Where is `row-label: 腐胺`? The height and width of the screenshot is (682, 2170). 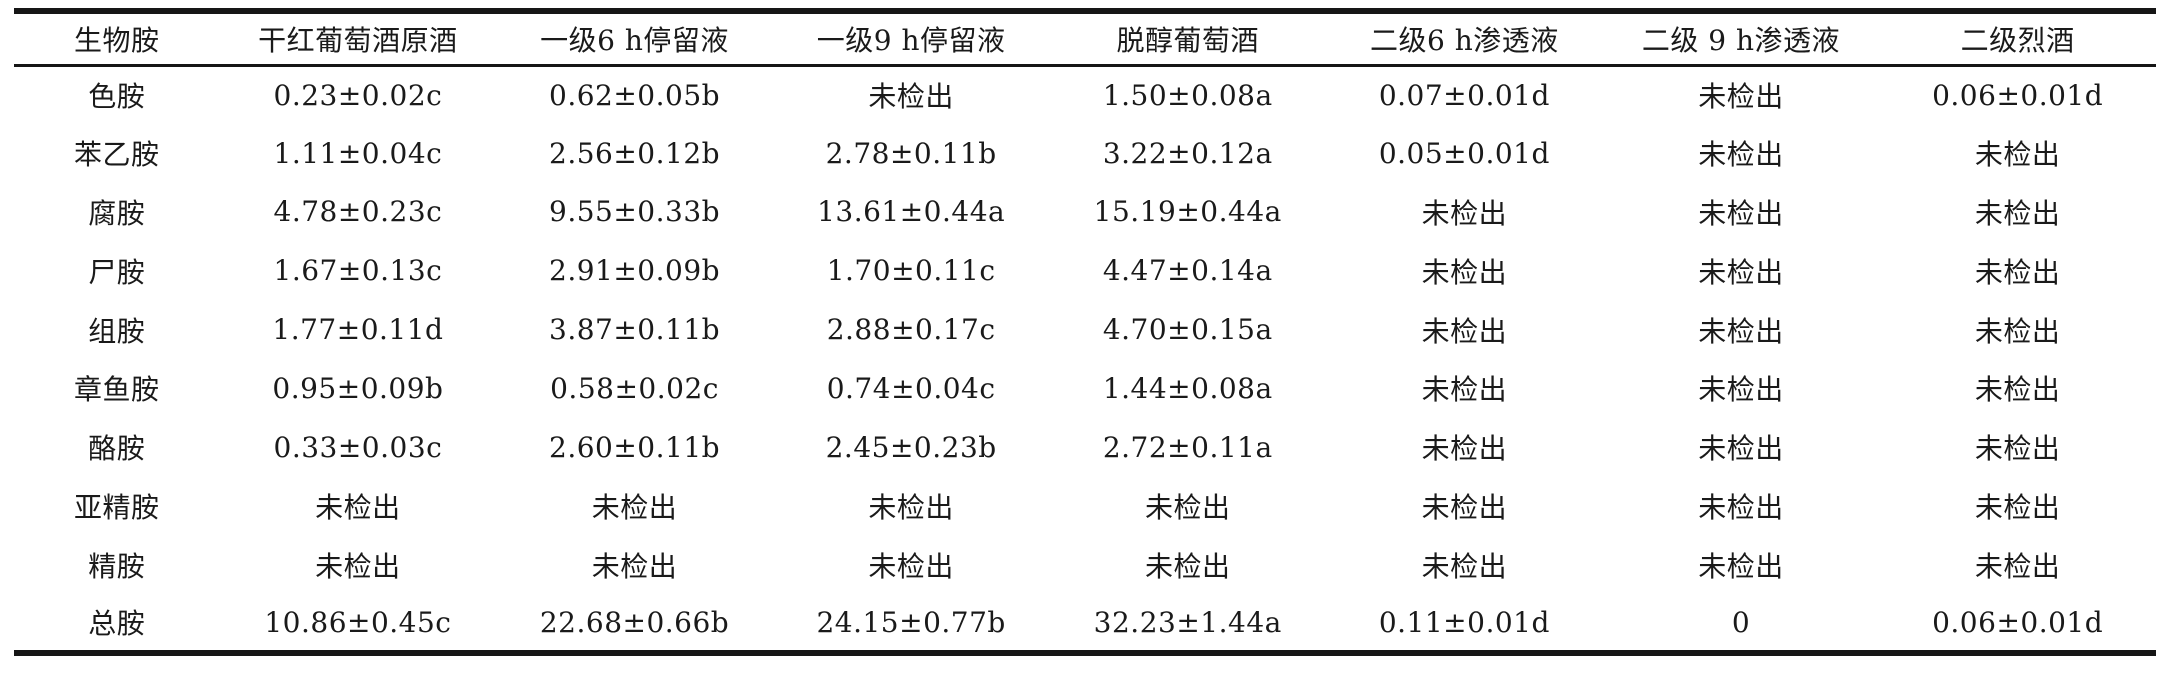
row-label: 腐胺 is located at coordinates (117, 213).